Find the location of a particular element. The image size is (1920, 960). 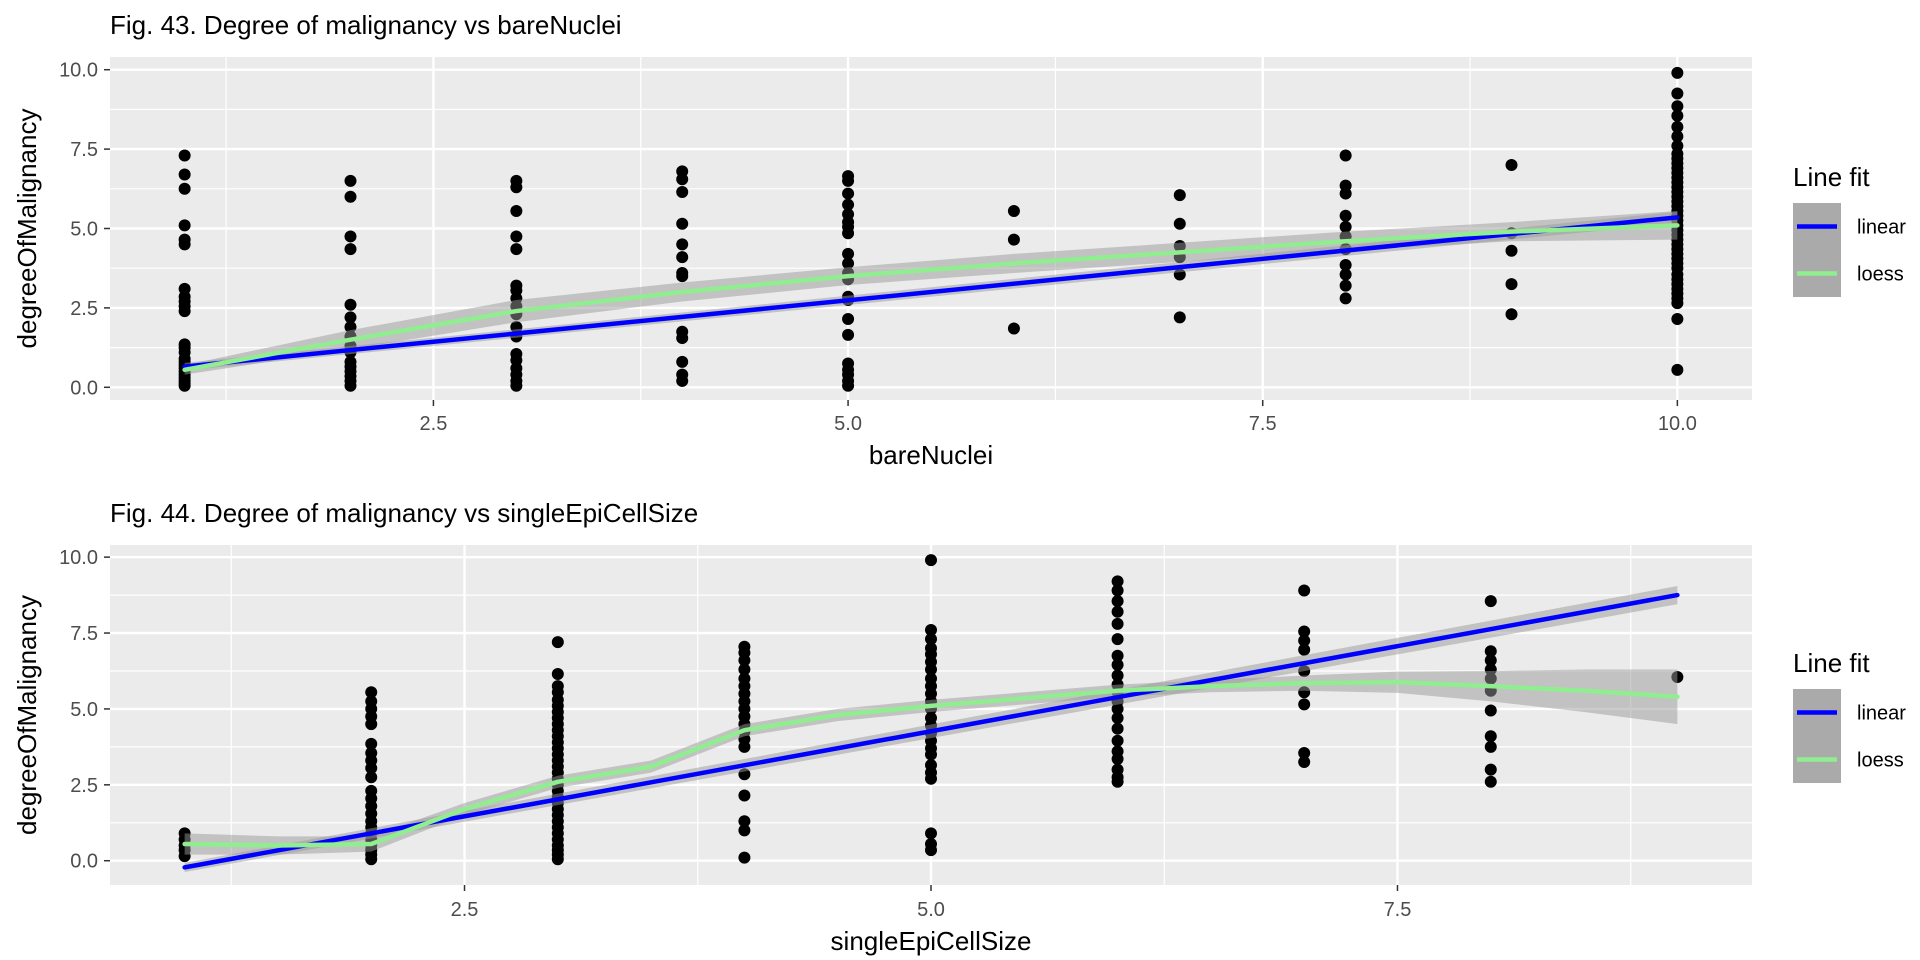

legend-label-linear: linear is located at coordinates (1881, 714).